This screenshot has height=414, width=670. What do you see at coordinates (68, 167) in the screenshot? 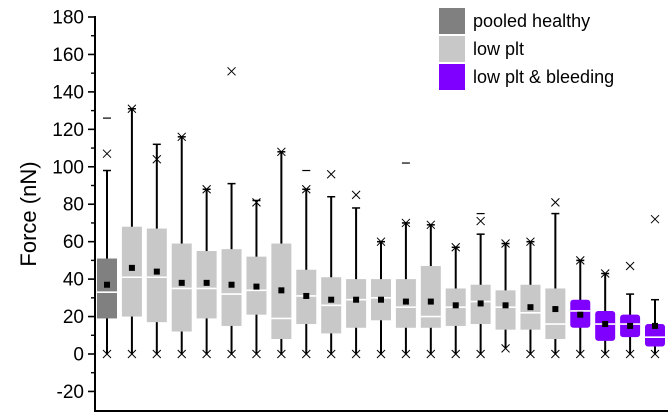
I see `y-tick-label: 100` at bounding box center [68, 167].